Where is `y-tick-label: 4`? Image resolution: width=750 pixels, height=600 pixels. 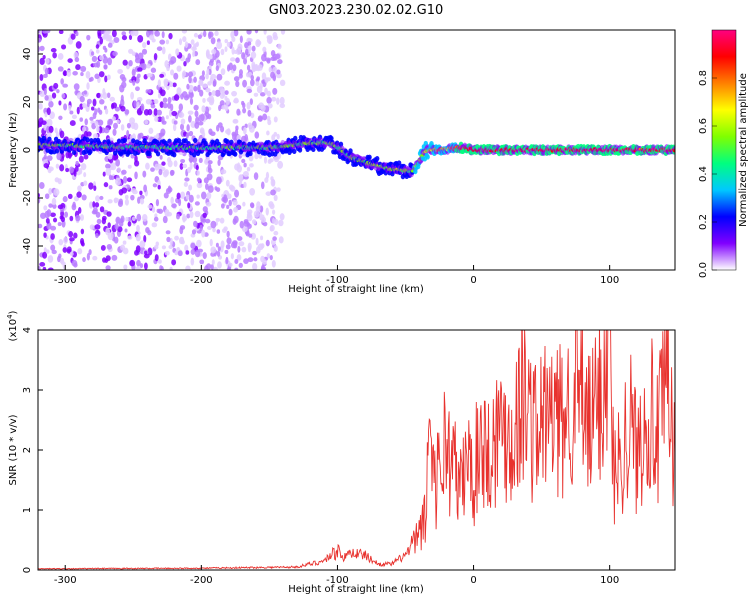
y-tick-label: 4 is located at coordinates (27, 330).